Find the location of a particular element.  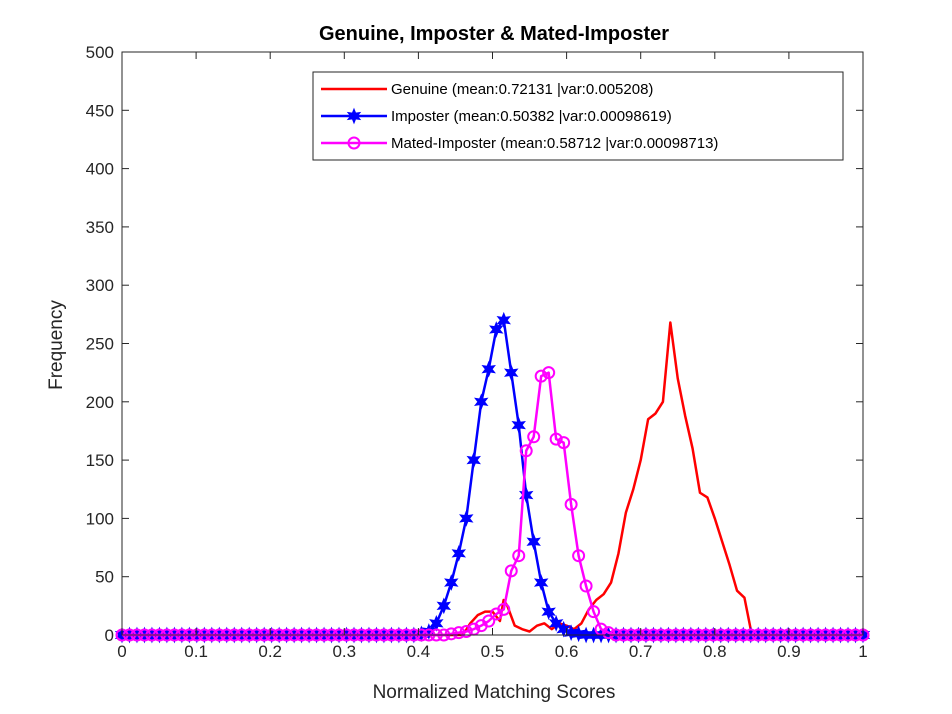

y-axis-label: Frequency is located at coordinates (56, 345).